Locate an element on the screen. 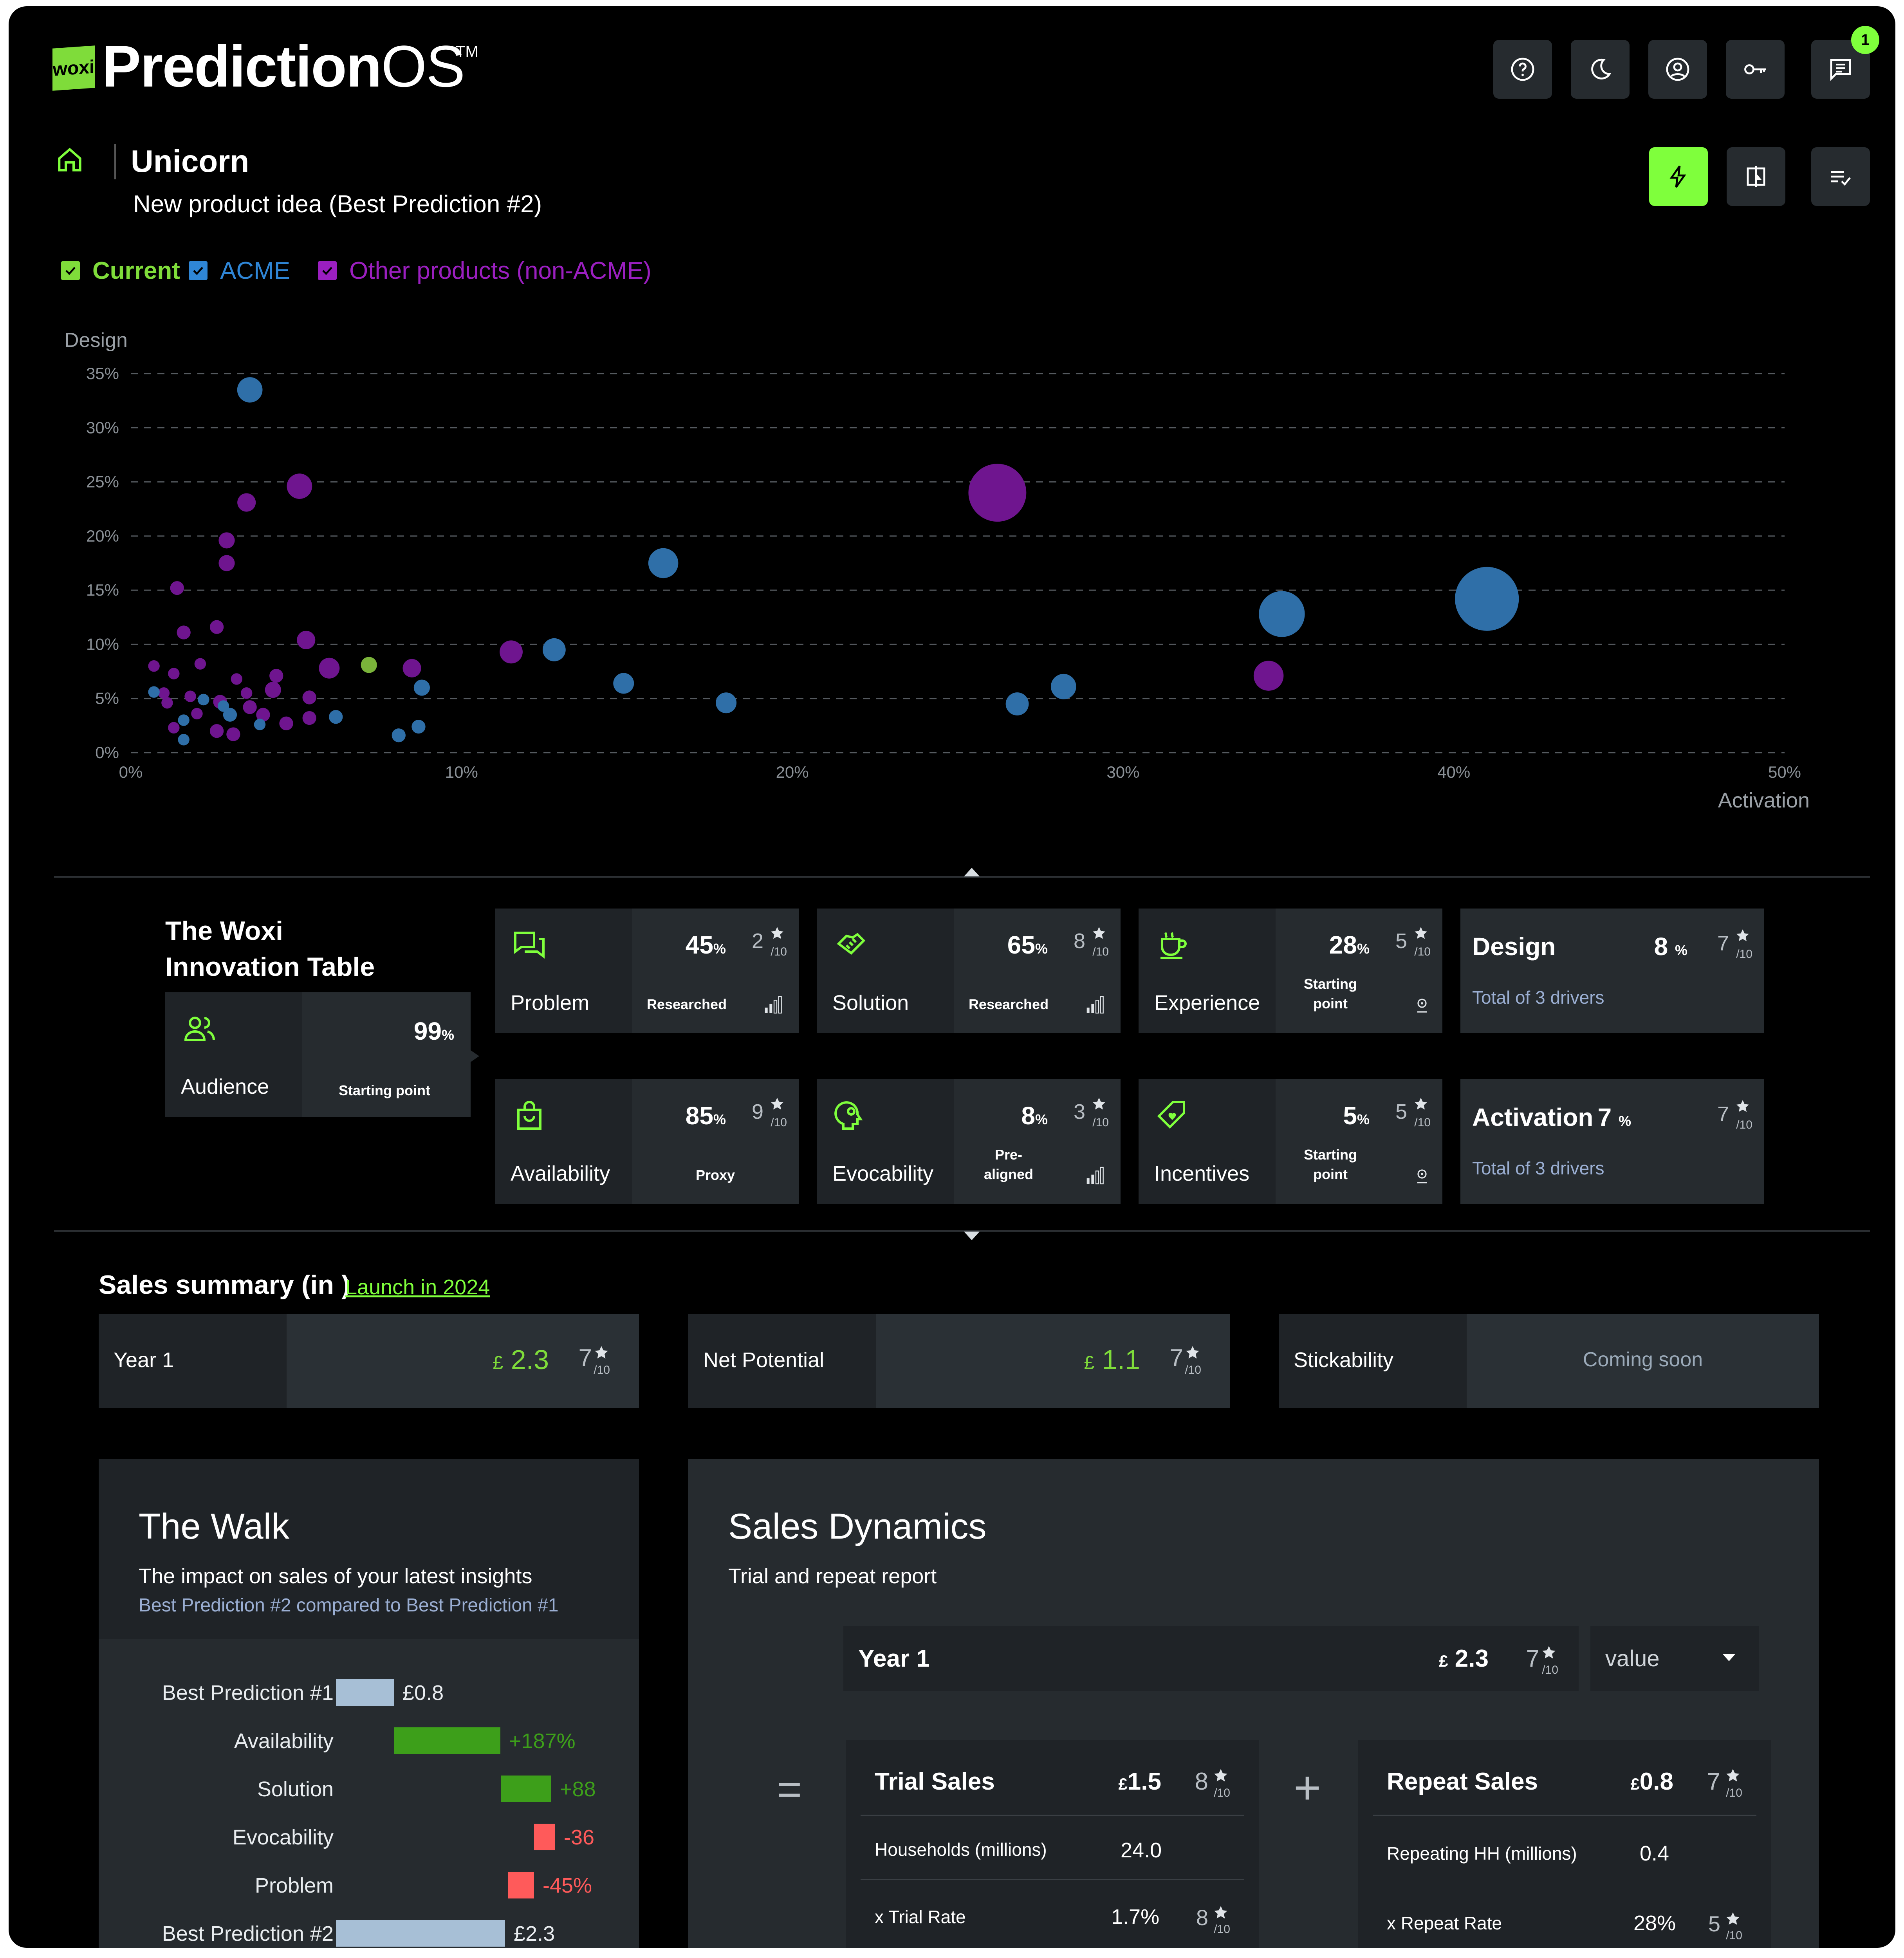 This screenshot has height=1958, width=1904. currency: £ is located at coordinates (1089, 1363).